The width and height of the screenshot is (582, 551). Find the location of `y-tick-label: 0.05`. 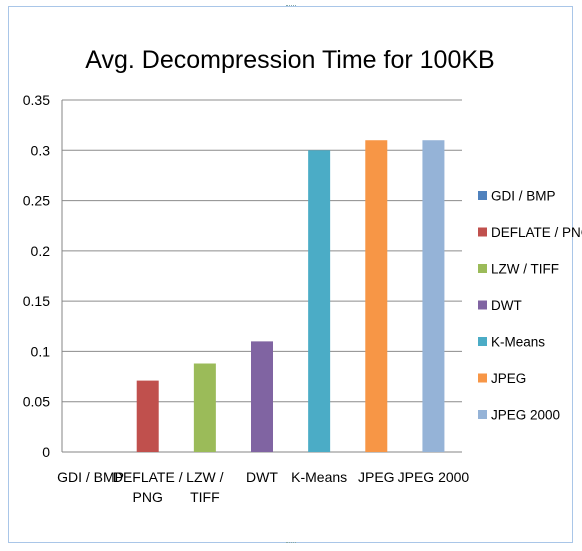

y-tick-label: 0.05 is located at coordinates (36, 402).